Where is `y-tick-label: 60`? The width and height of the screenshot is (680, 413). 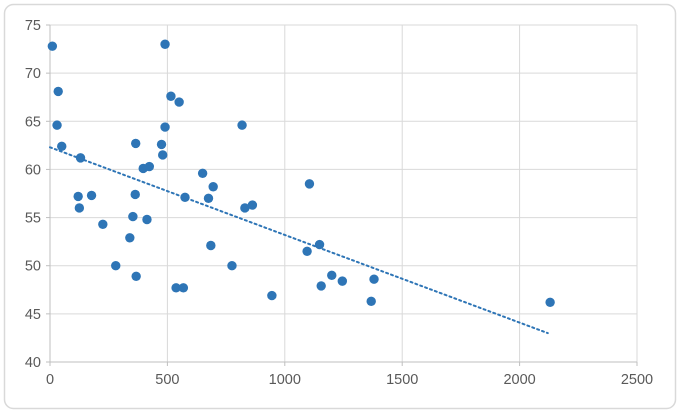
y-tick-label: 60 is located at coordinates (33, 170).